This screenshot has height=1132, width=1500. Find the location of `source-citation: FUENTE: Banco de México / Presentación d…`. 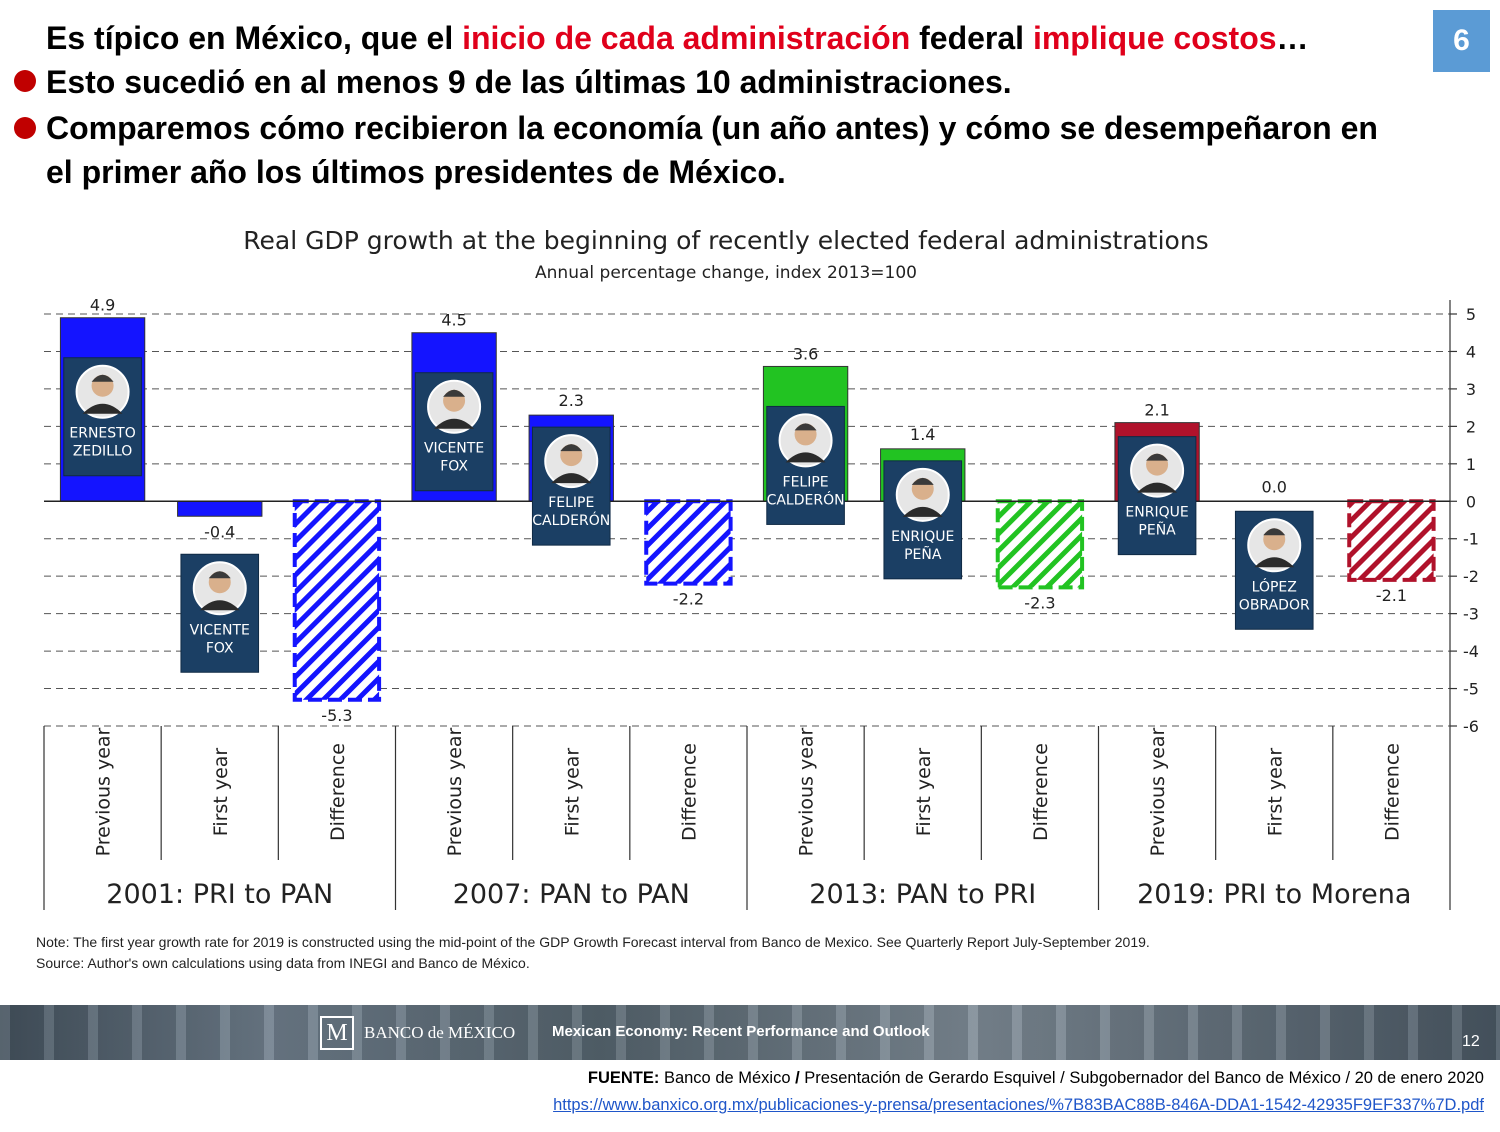

source-citation: FUENTE: Banco de México / Presentación d… is located at coordinates (1036, 1078).